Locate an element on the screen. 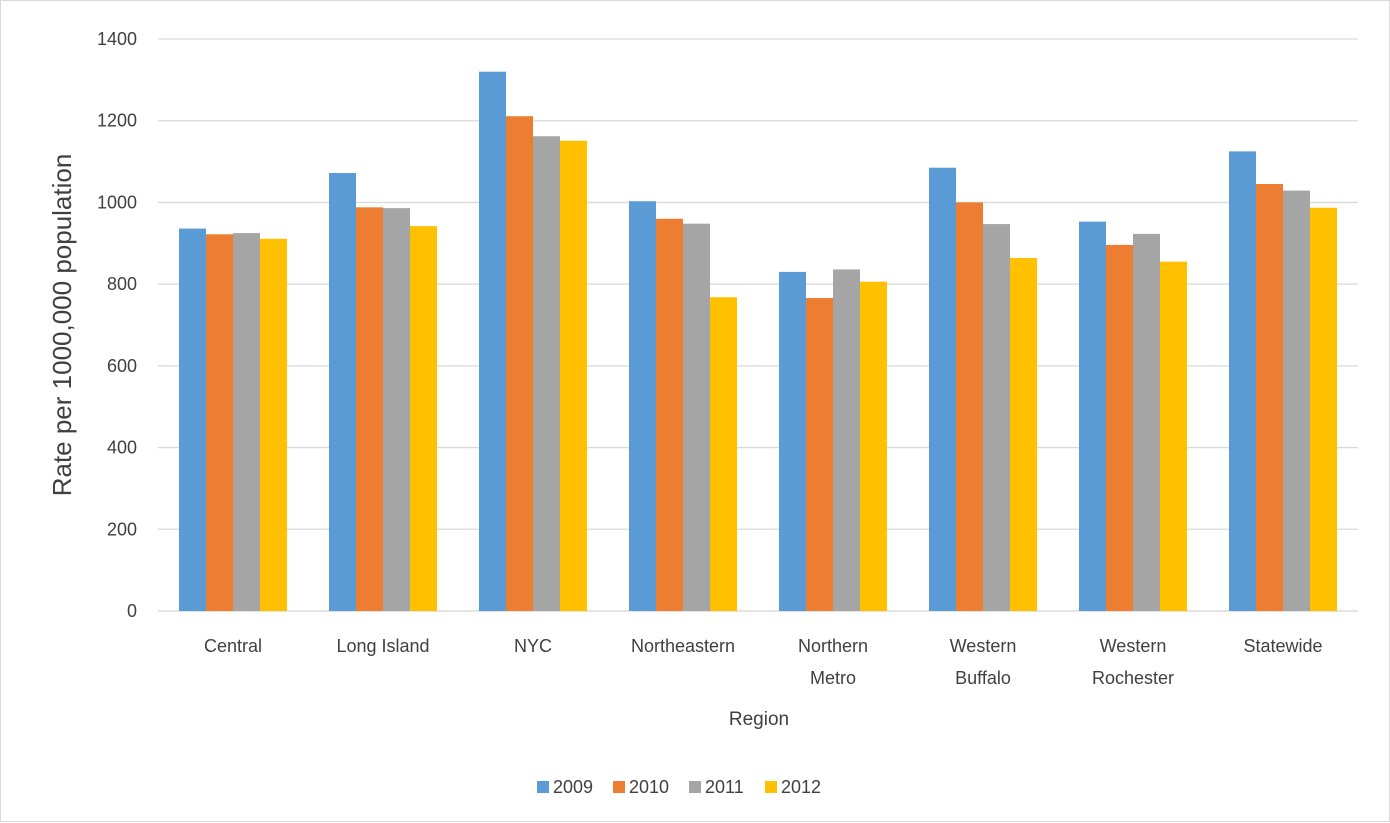 Image resolution: width=1390 pixels, height=823 pixels. y-tick-label: 400 is located at coordinates (122, 448).